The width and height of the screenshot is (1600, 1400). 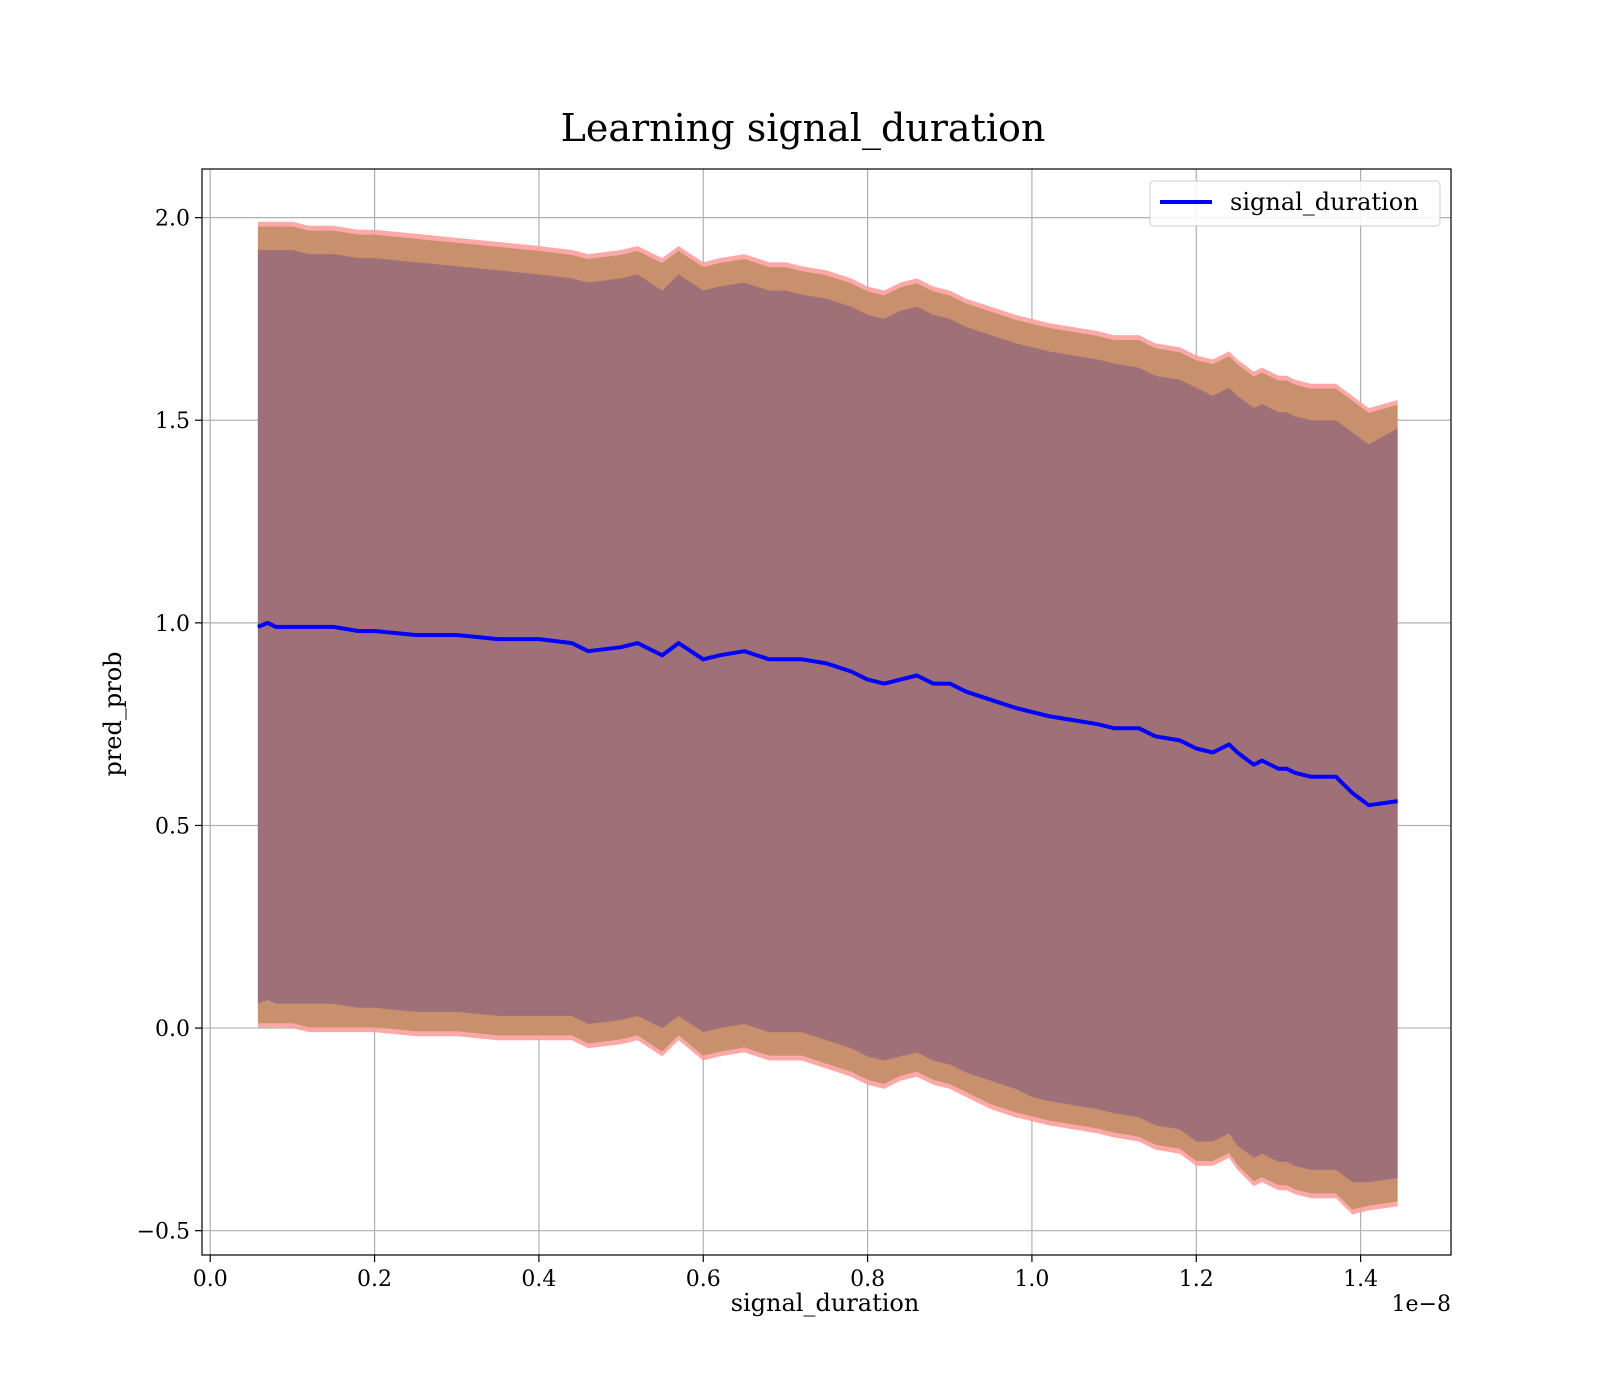 I want to click on x-tick-label: 0.0, so click(x=210, y=1279).